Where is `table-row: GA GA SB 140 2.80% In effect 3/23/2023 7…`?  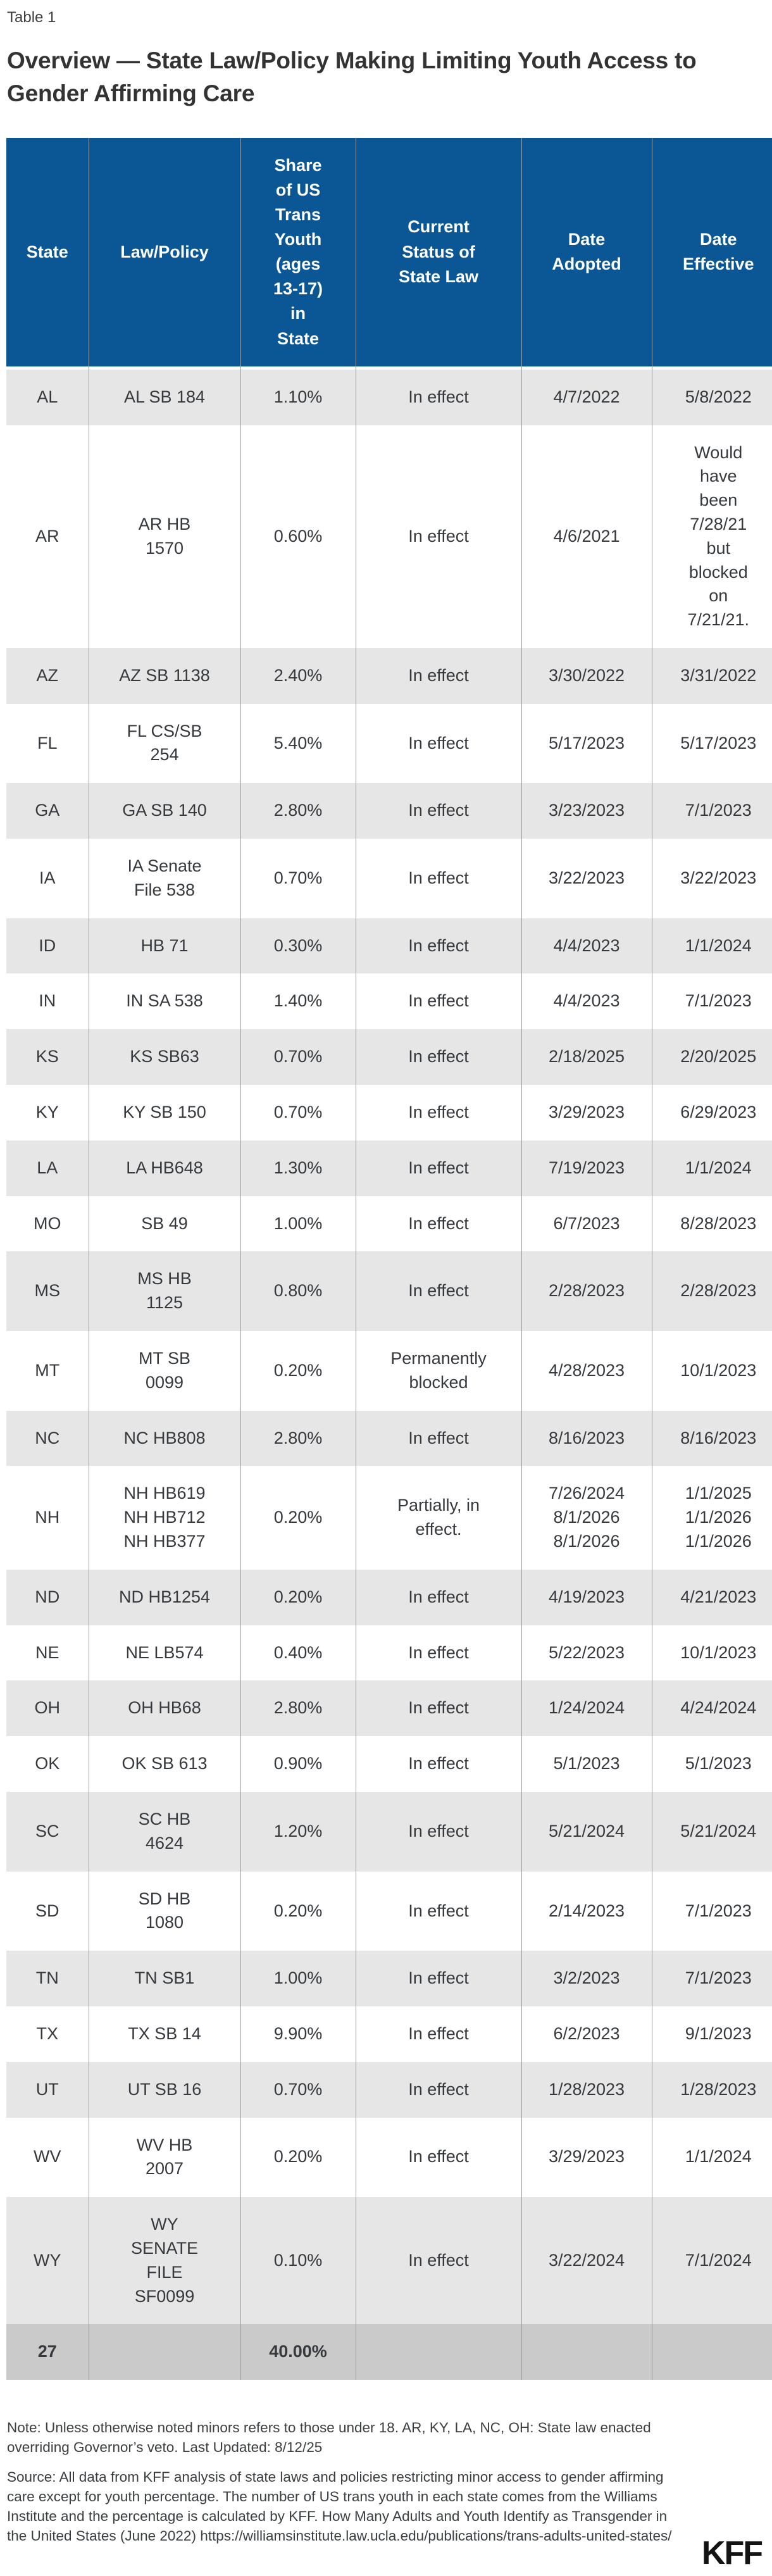
table-row: GA GA SB 140 2.80% In effect 3/23/2023 7… is located at coordinates (389, 811).